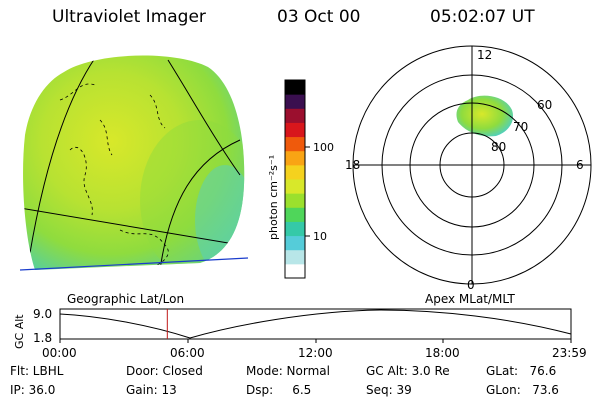  I want to click on instrument-title: Ultraviolet Imager, so click(129, 17).